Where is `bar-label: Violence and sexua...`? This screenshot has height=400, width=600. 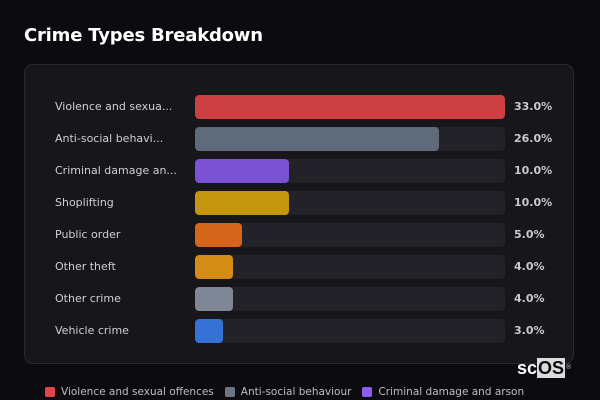 bar-label: Violence and sexua... is located at coordinates (114, 106).